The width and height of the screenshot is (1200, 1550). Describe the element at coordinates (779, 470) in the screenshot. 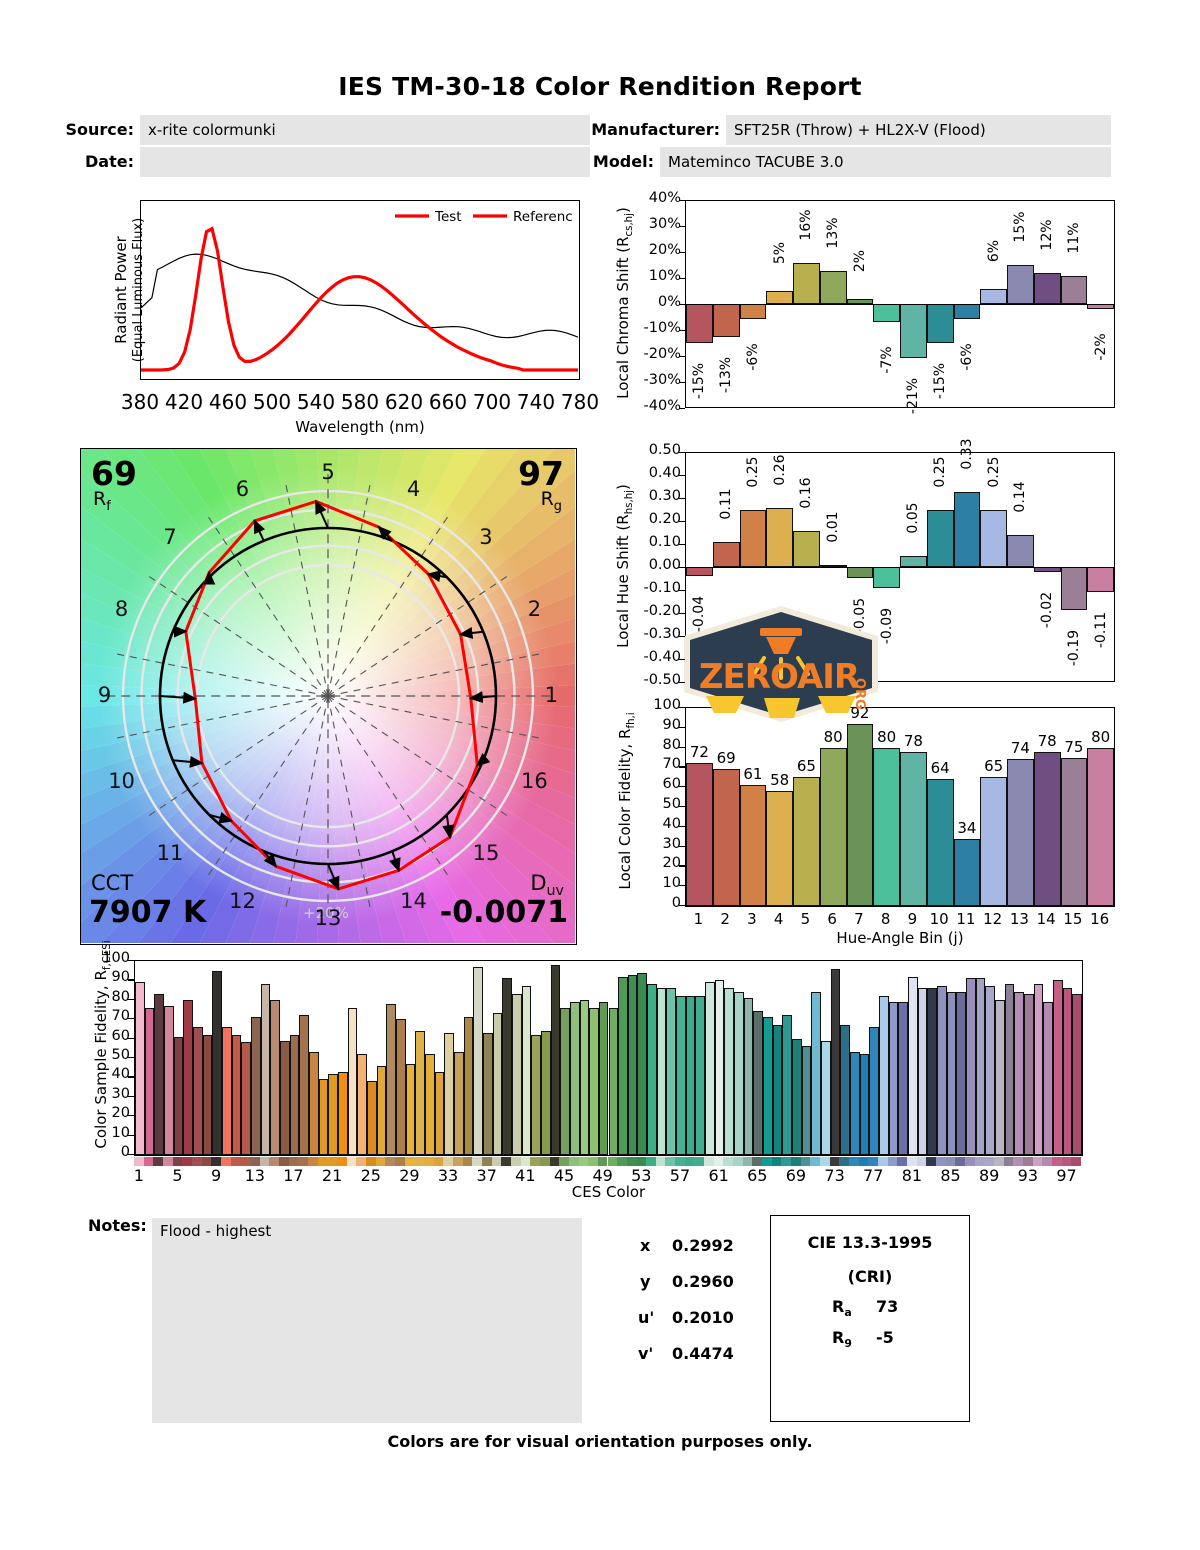

I see `bar-label: 0.26` at that location.